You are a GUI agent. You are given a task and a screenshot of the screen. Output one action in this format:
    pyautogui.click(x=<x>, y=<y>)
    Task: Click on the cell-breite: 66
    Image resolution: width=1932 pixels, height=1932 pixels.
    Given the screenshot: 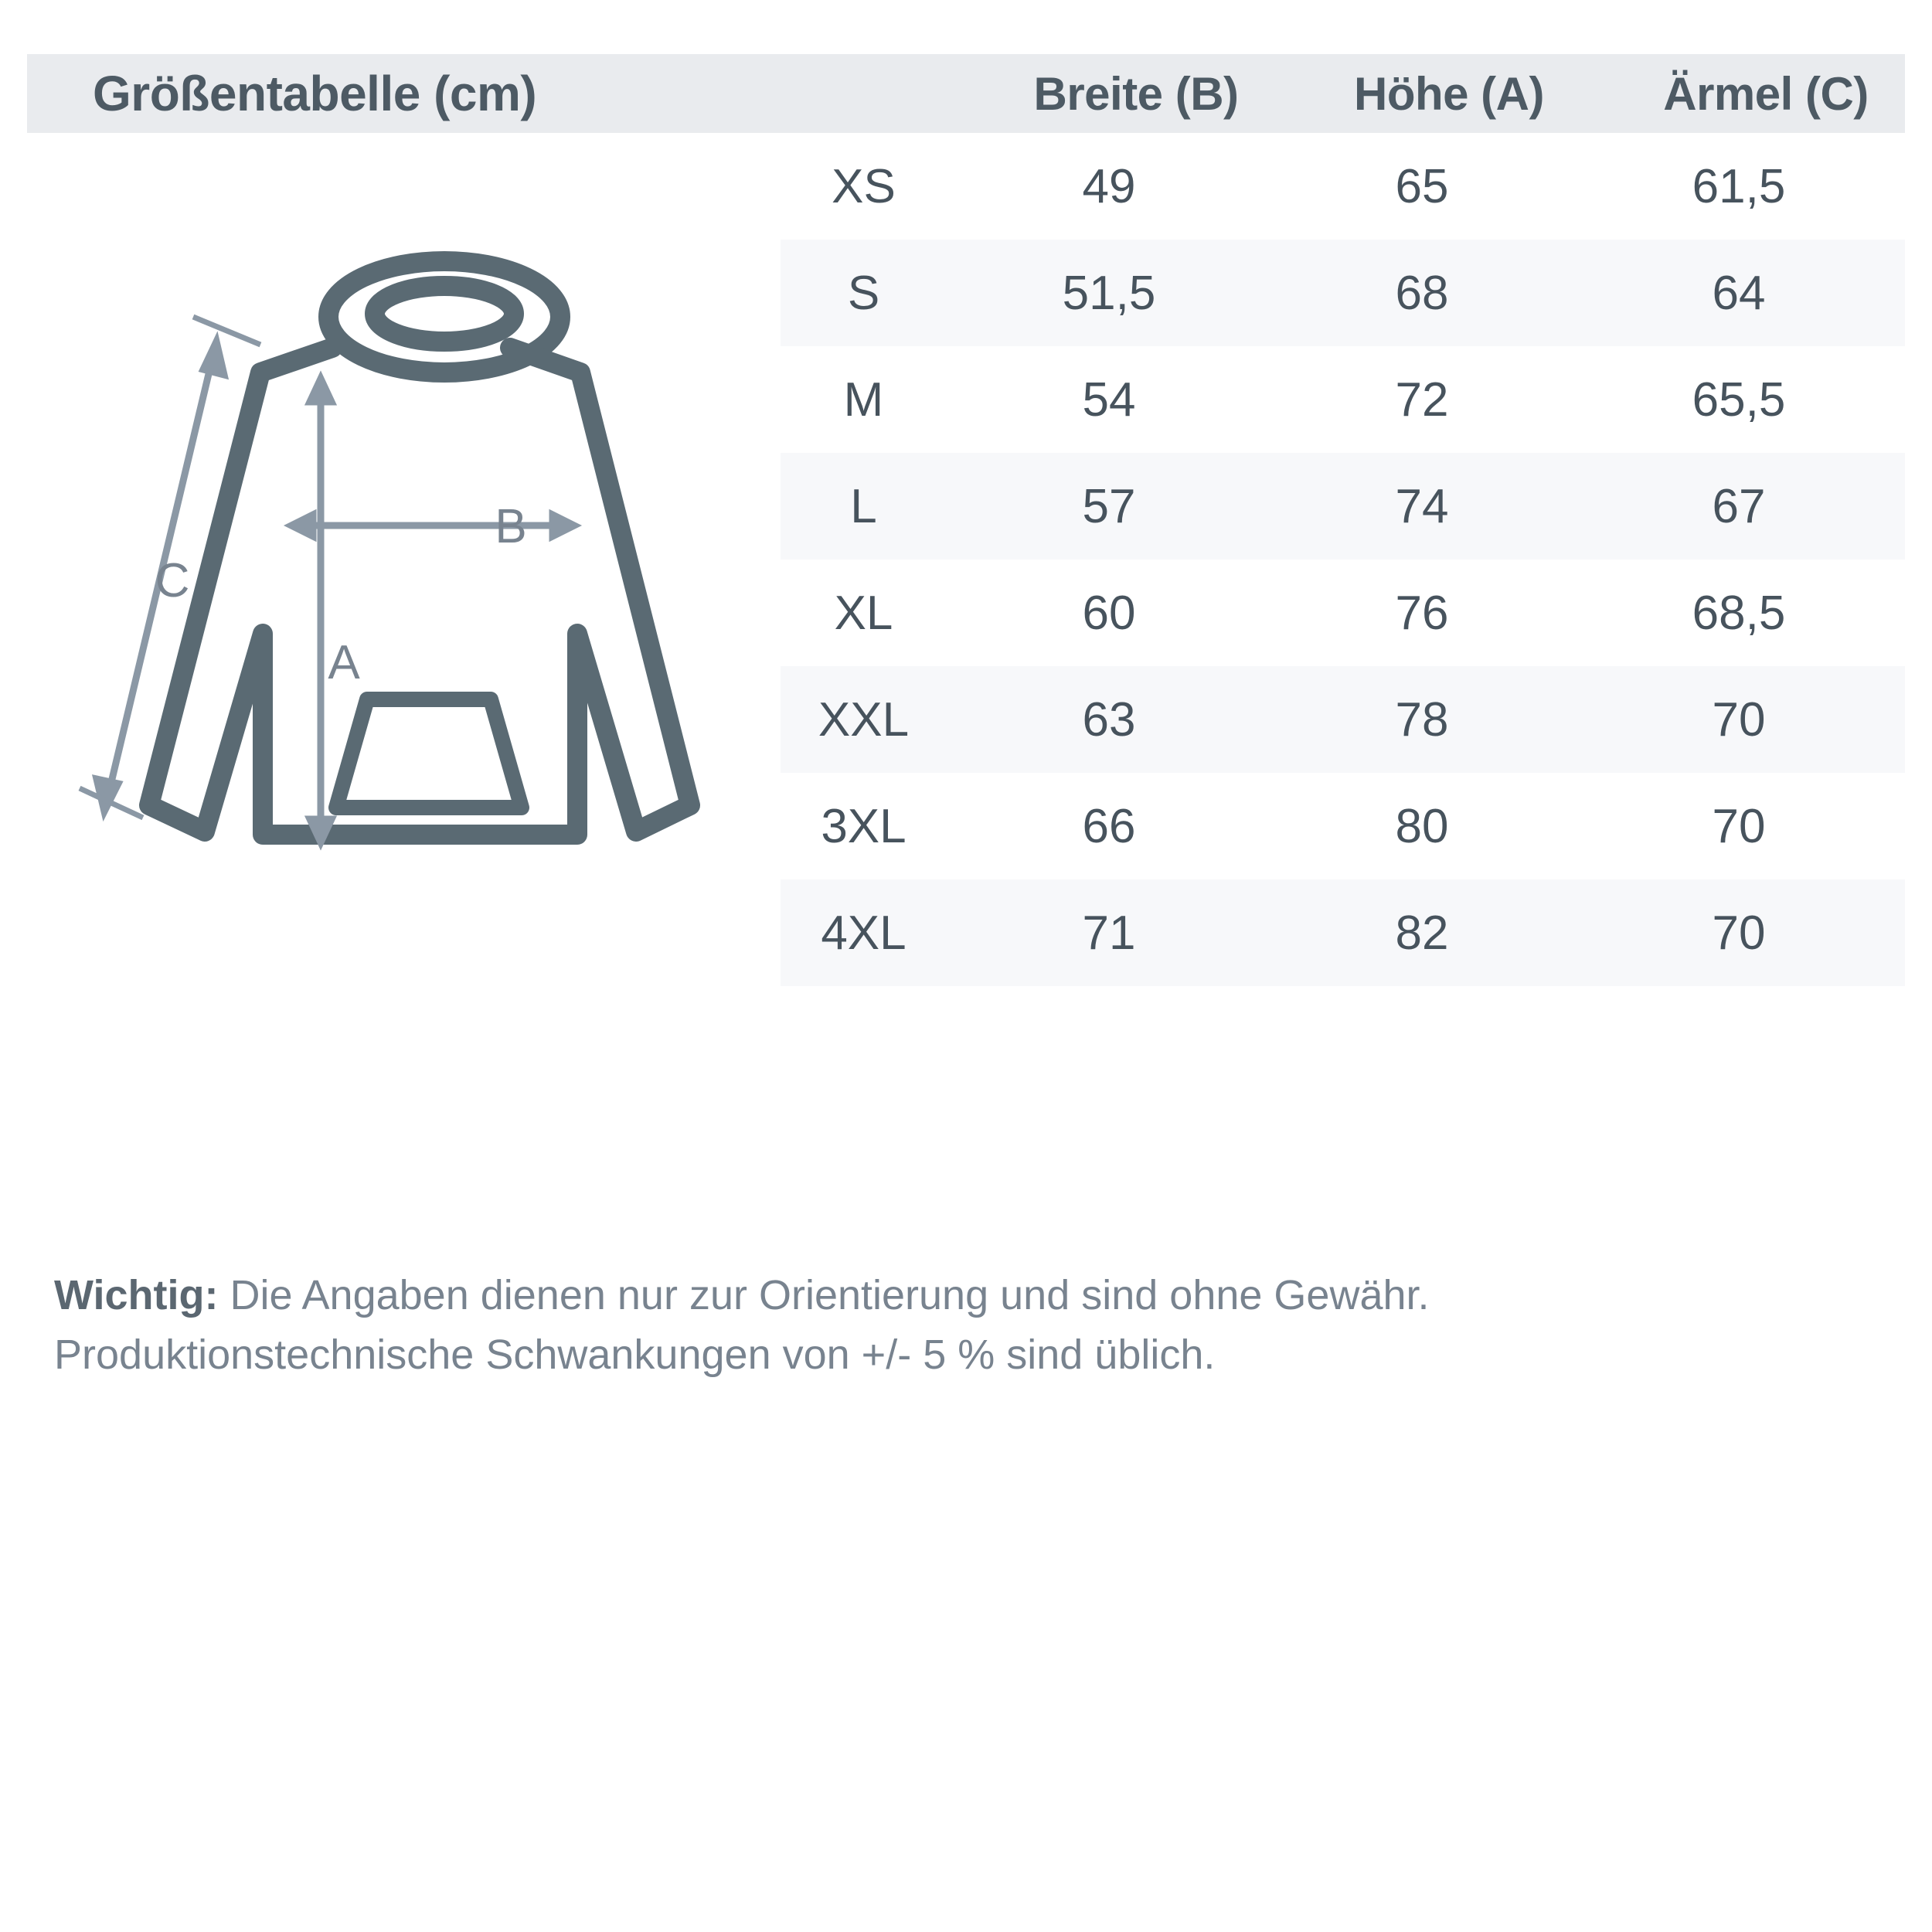 What is the action you would take?
    pyautogui.click(x=1109, y=826)
    